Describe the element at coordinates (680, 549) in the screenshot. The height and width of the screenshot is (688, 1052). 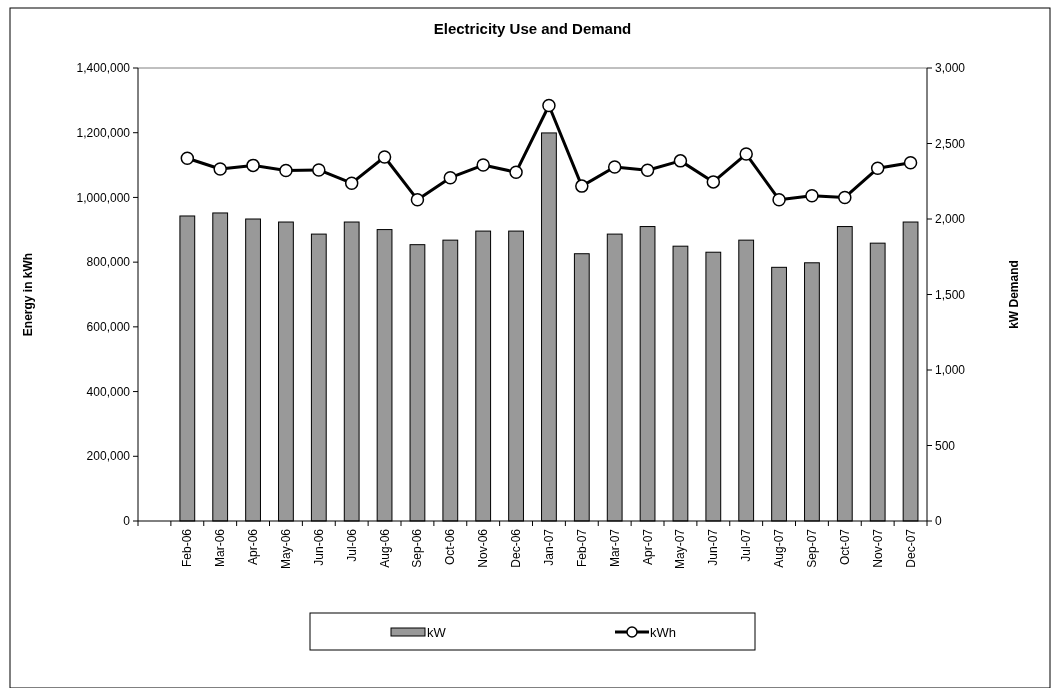
I see `x-tick-label: May-07` at that location.